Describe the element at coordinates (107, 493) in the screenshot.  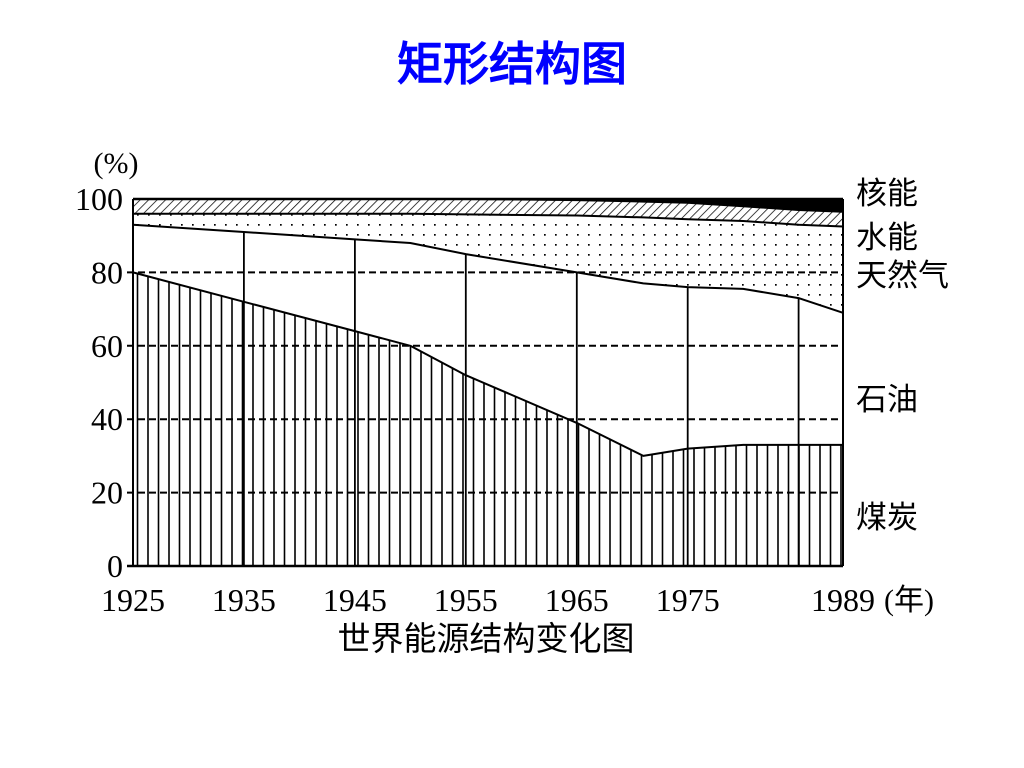
I see `y-tick-label: 20` at that location.